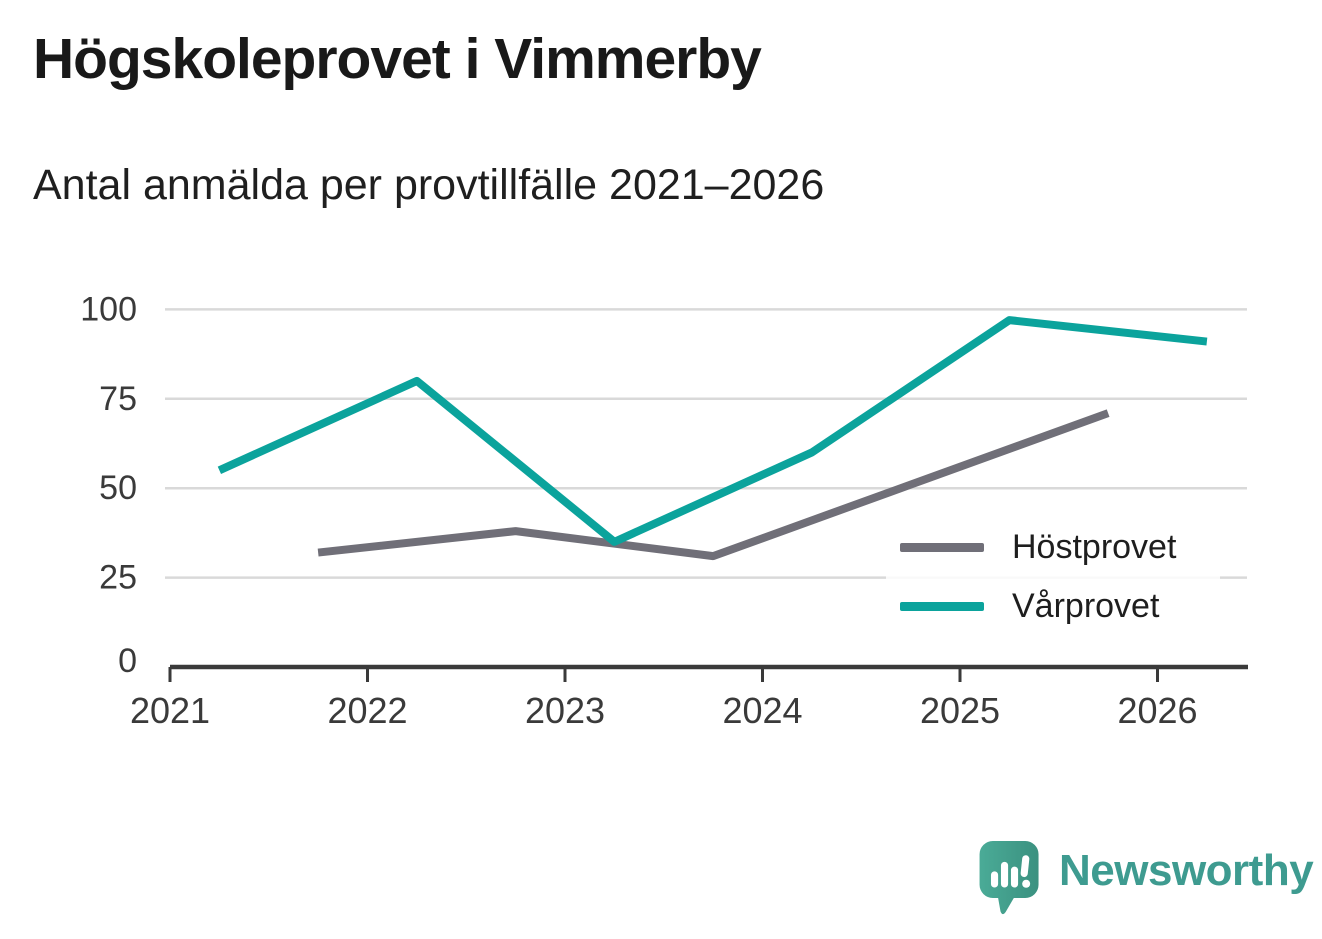 This screenshot has width=1322, height=939. I want to click on x-tick-label-2025: 2025, so click(960, 710).